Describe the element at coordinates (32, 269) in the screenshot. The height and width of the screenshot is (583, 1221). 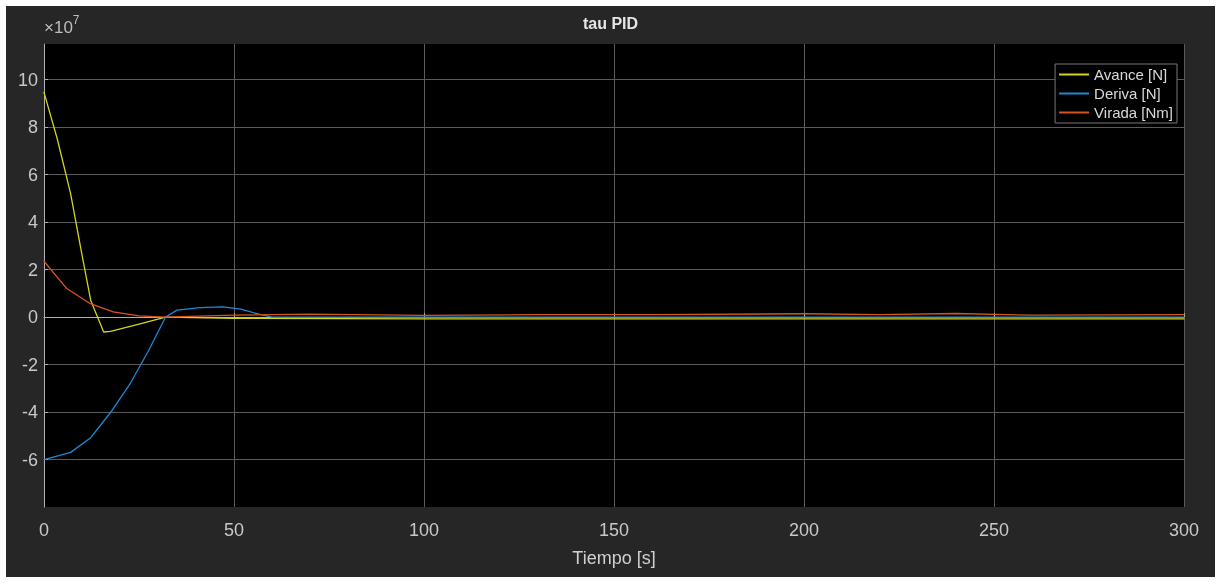
I see `y-tick-label: 2` at that location.